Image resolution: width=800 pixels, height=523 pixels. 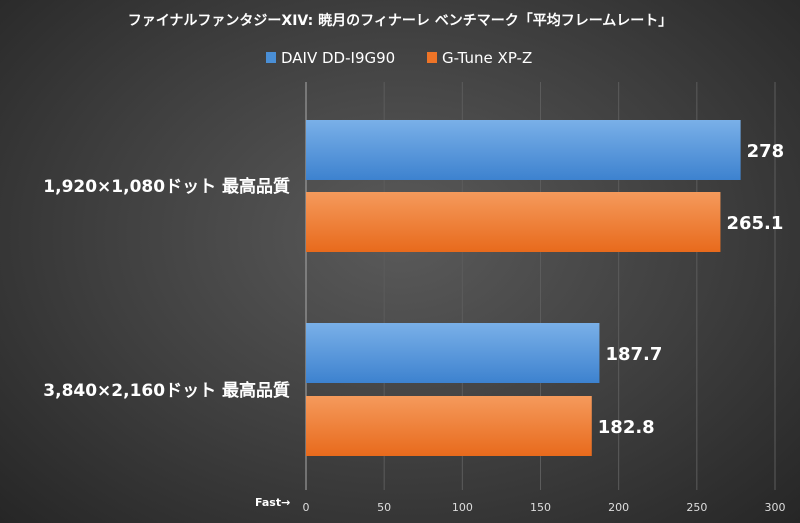 What do you see at coordinates (272, 502) in the screenshot?
I see `x-axis-label: Fast→` at bounding box center [272, 502].